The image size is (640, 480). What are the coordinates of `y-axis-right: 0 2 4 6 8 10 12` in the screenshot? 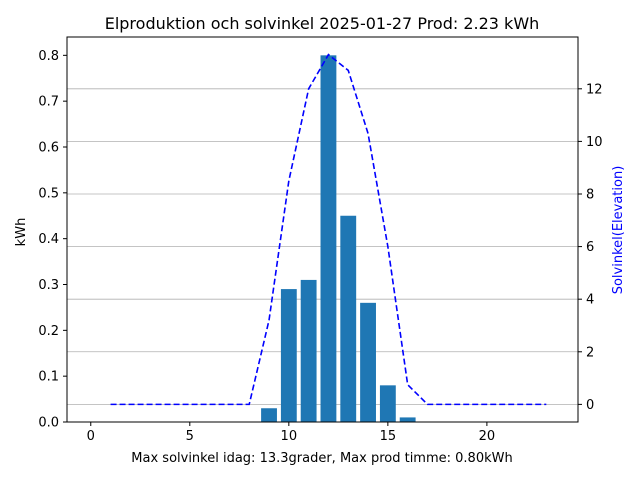 It's located at (590, 247).